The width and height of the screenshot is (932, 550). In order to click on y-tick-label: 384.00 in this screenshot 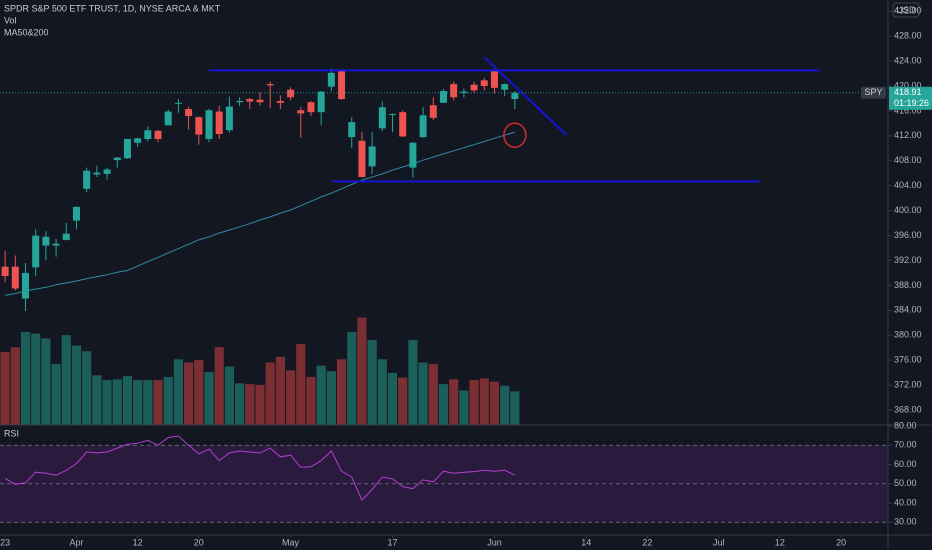, I will do `click(908, 310)`.